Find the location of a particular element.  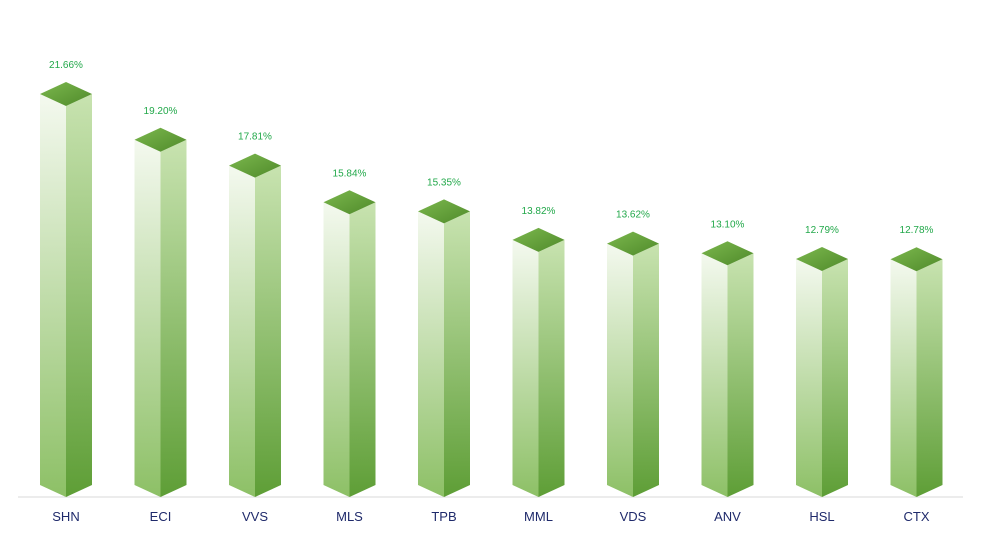

bar-anv is located at coordinates (727, 369).